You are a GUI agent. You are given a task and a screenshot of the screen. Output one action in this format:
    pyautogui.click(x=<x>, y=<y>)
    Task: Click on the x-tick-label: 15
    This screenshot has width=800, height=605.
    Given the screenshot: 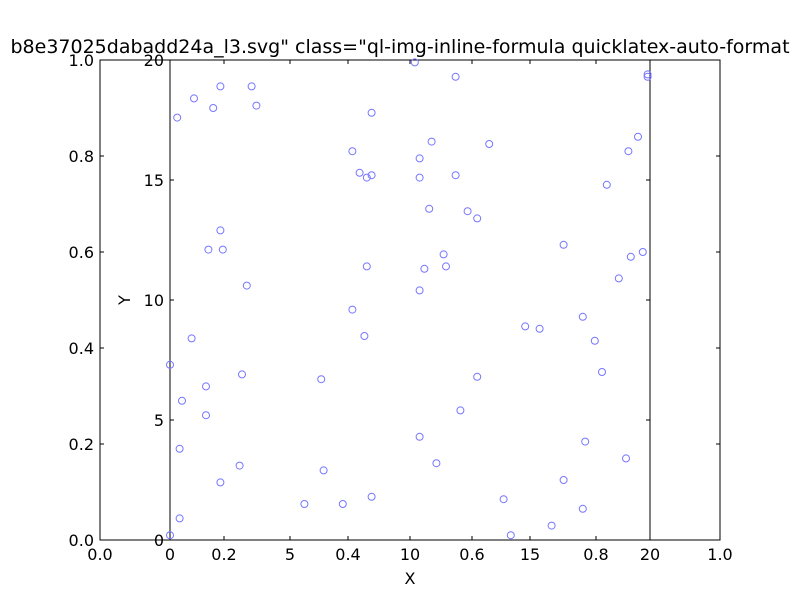 What is the action you would take?
    pyautogui.click(x=530, y=554)
    